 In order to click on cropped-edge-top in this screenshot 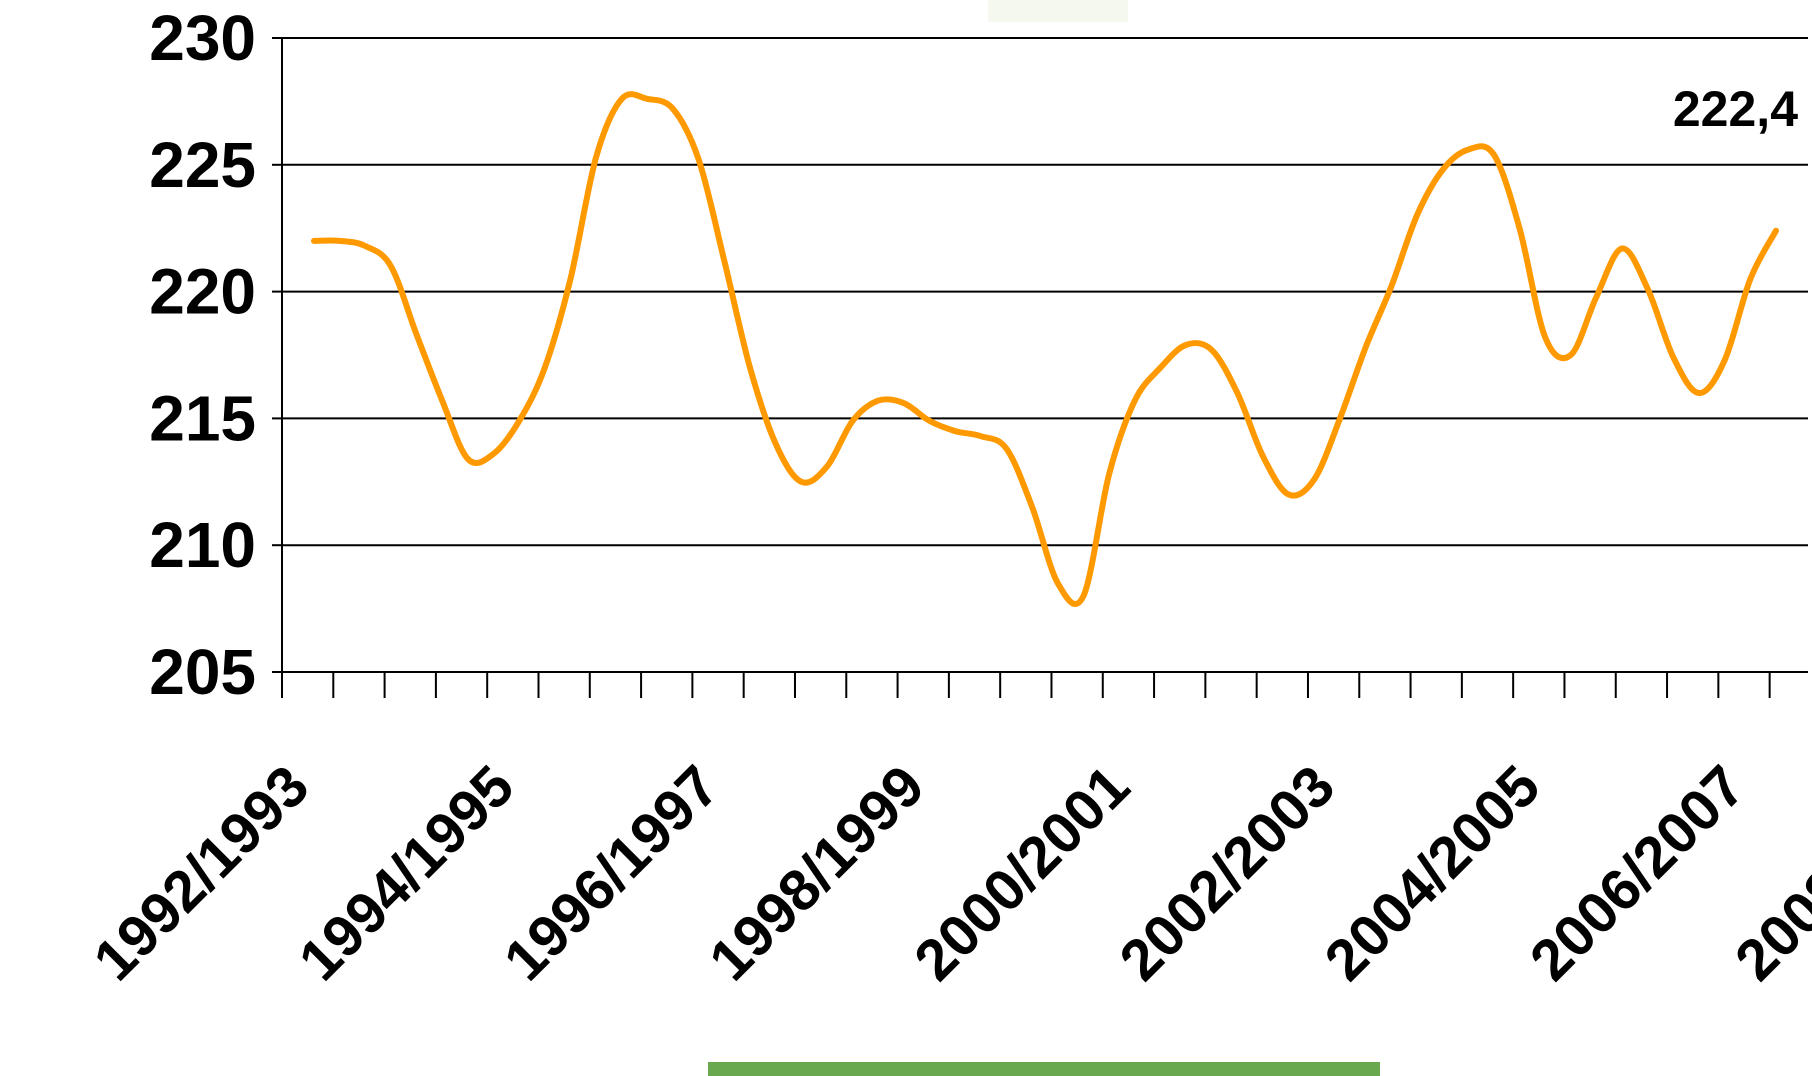, I will do `click(1058, 11)`.